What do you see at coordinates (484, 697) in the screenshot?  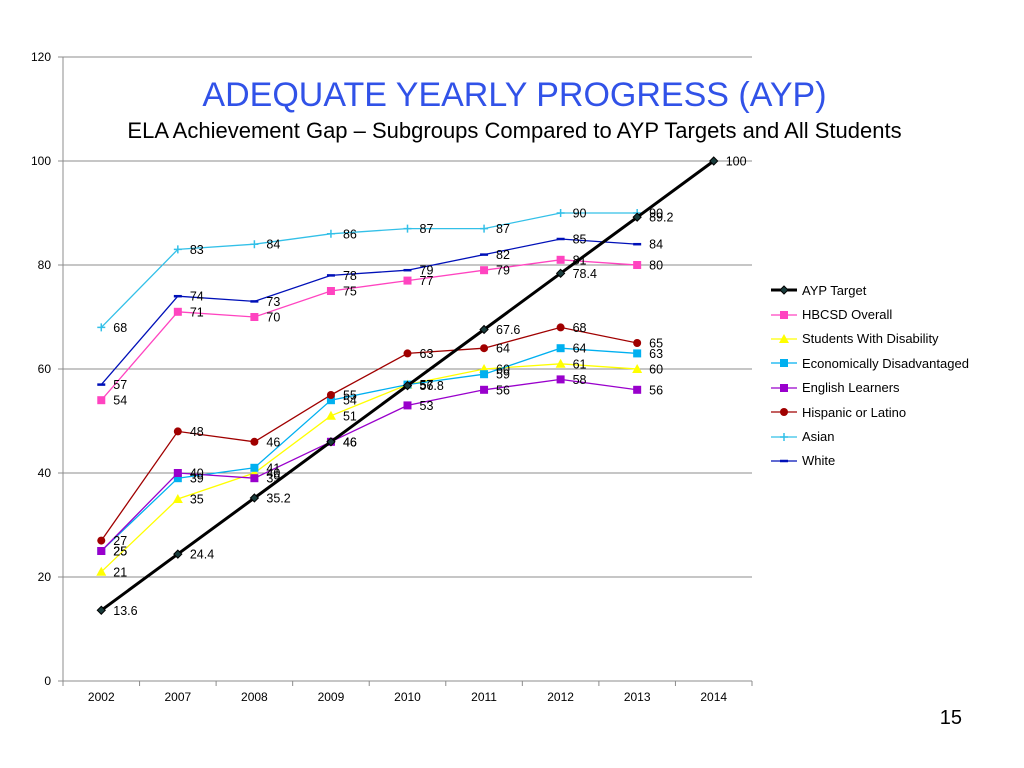 I see `x-tick-label-2011: 2011` at bounding box center [484, 697].